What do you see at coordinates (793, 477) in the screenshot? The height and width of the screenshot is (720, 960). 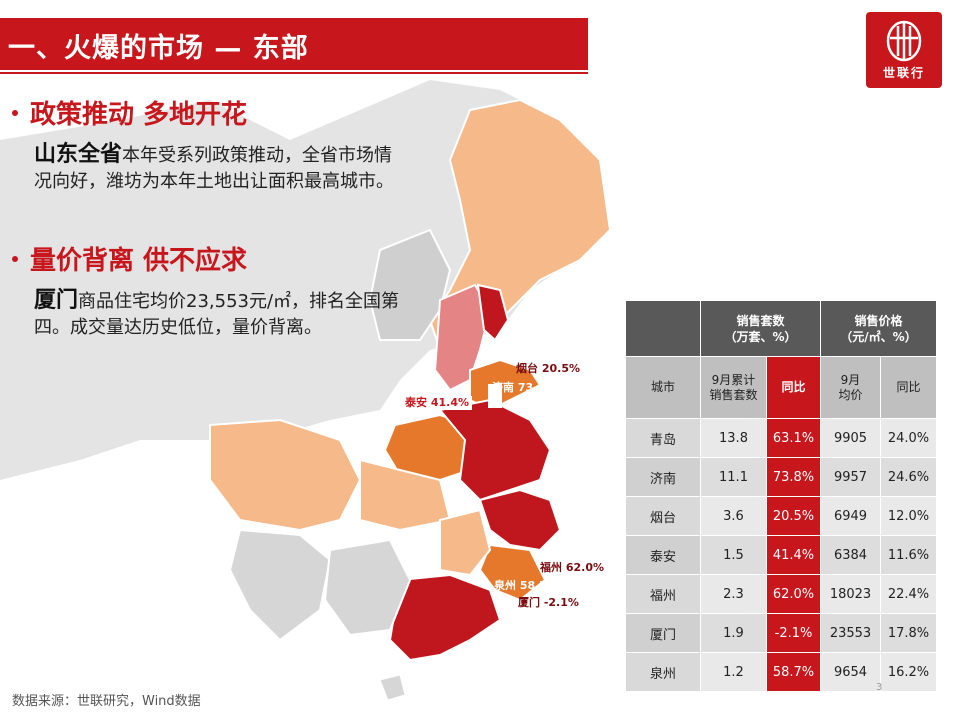 I see `cell-sales-yoy: 73.8%` at bounding box center [793, 477].